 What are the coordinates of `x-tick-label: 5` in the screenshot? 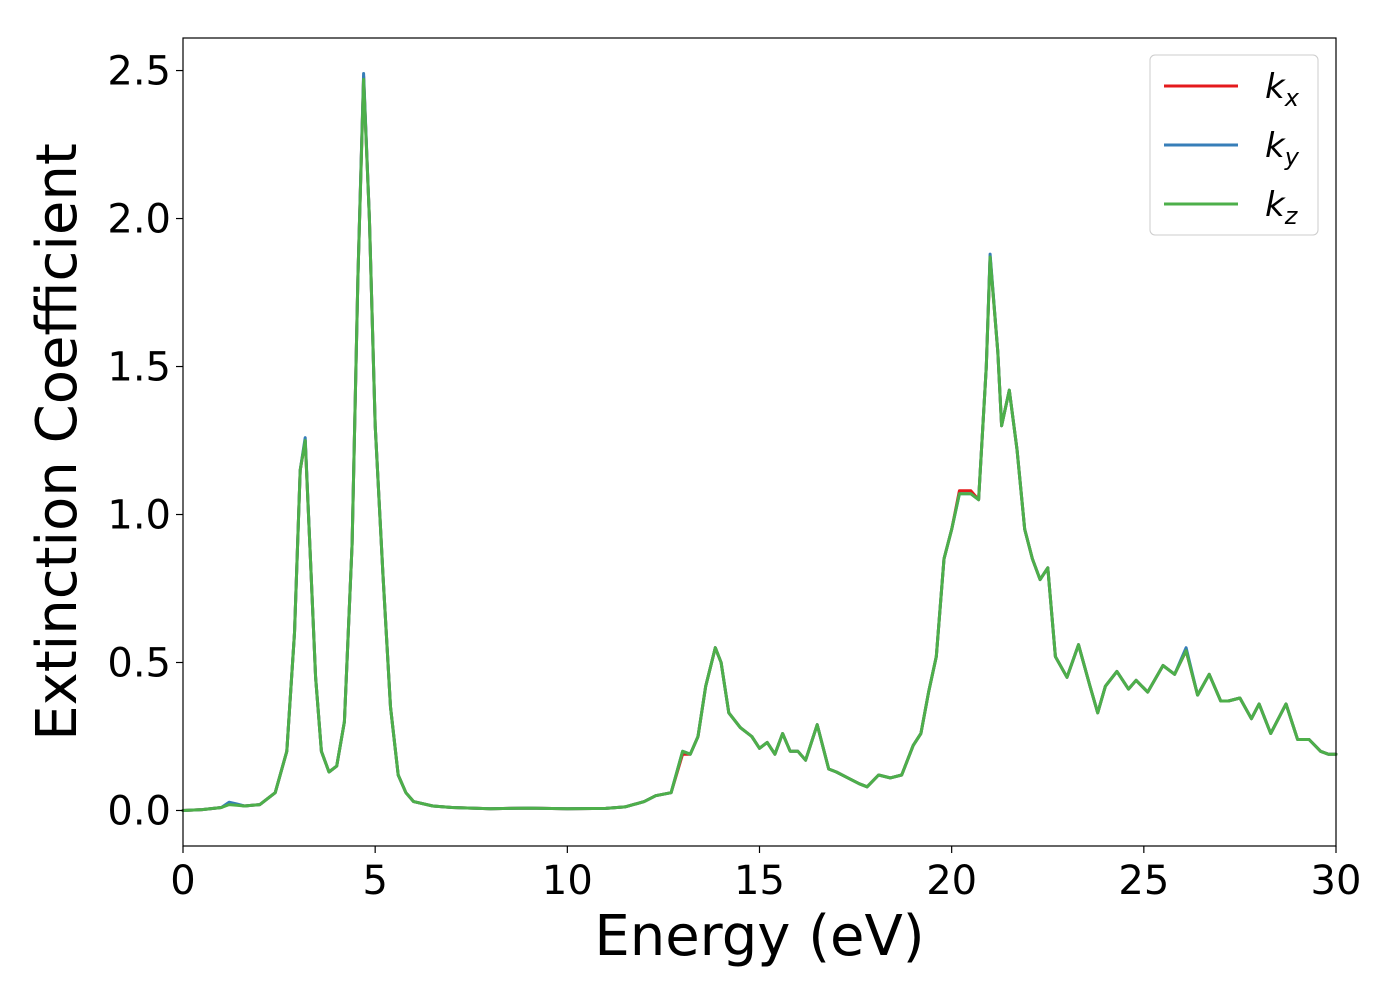 It's located at (374, 881).